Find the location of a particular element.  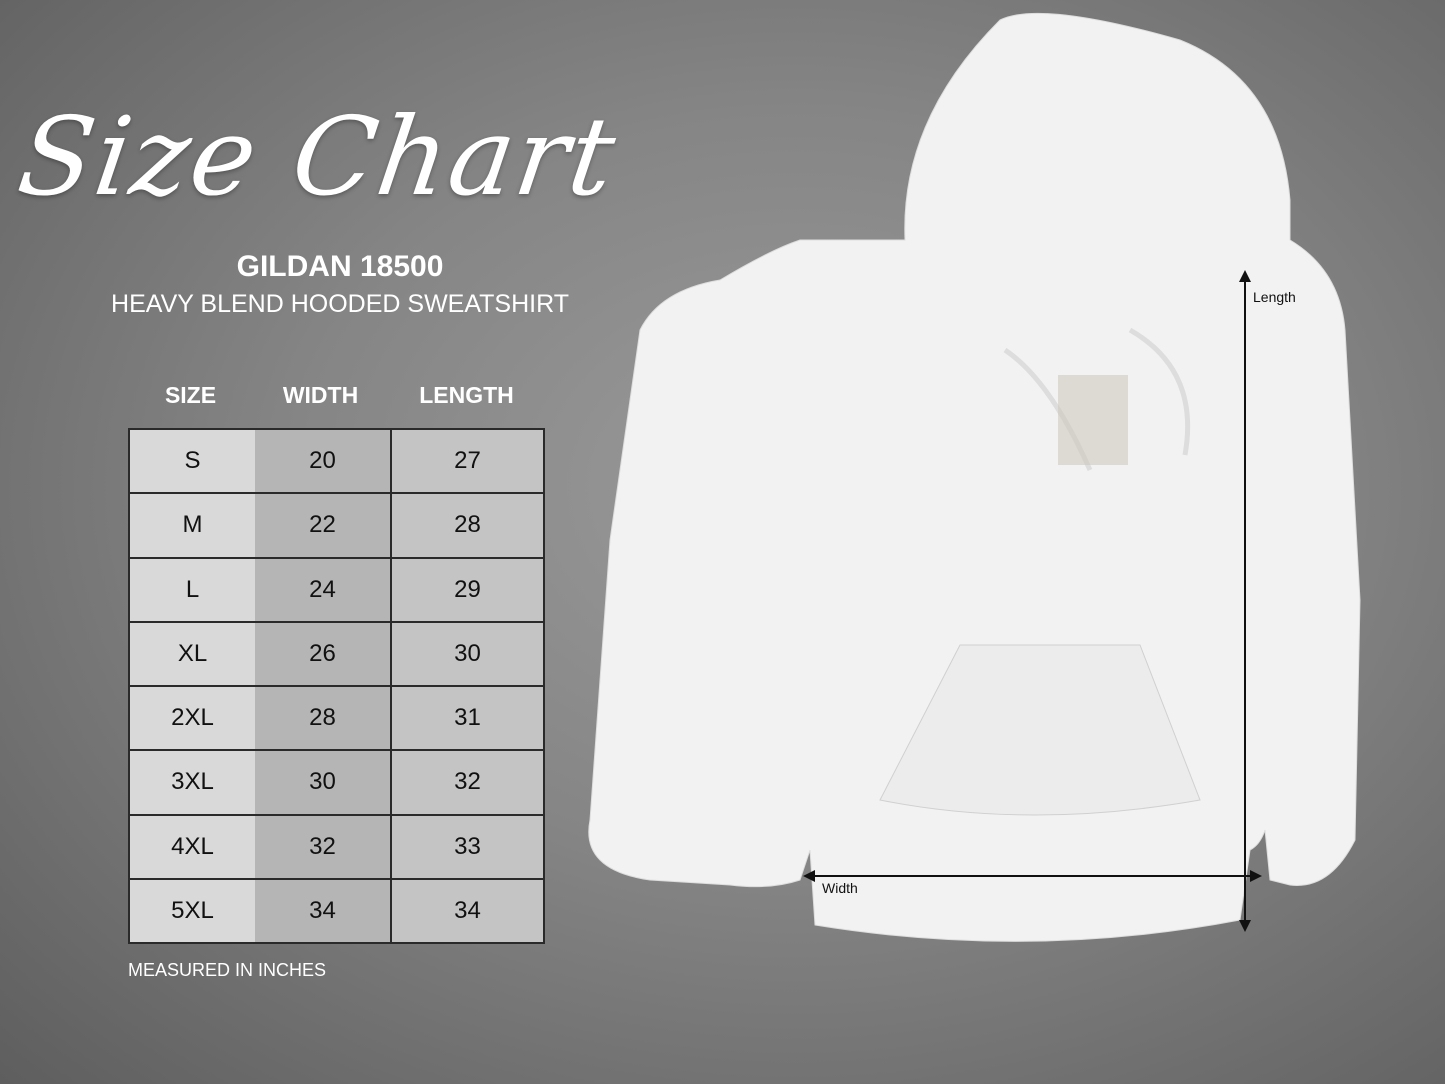

width-cell: 22 is located at coordinates (323, 525).